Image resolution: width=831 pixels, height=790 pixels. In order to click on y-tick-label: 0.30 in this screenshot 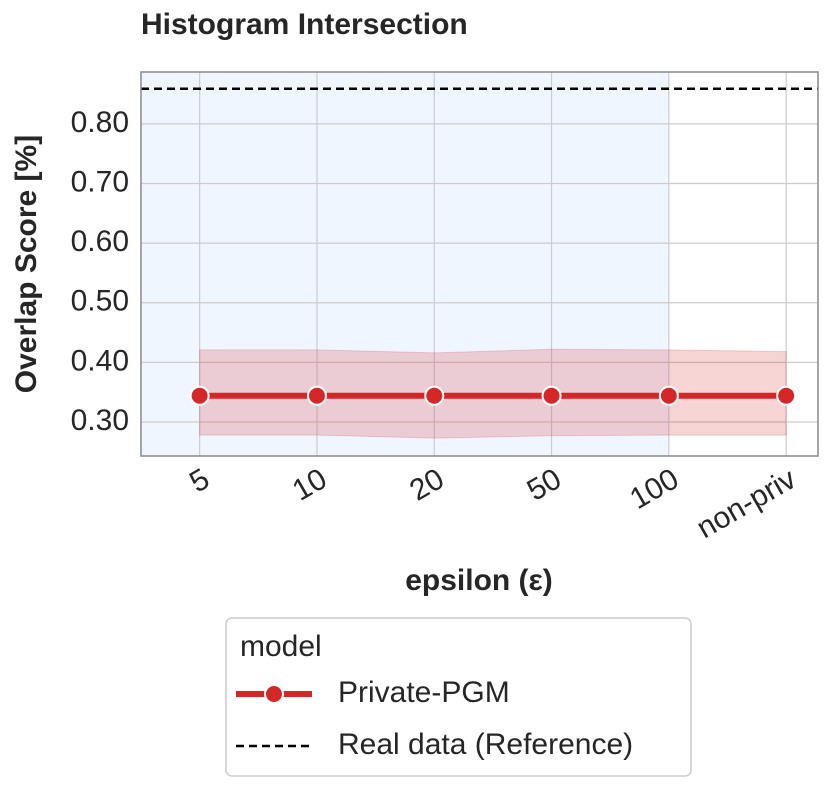, I will do `click(100, 420)`.